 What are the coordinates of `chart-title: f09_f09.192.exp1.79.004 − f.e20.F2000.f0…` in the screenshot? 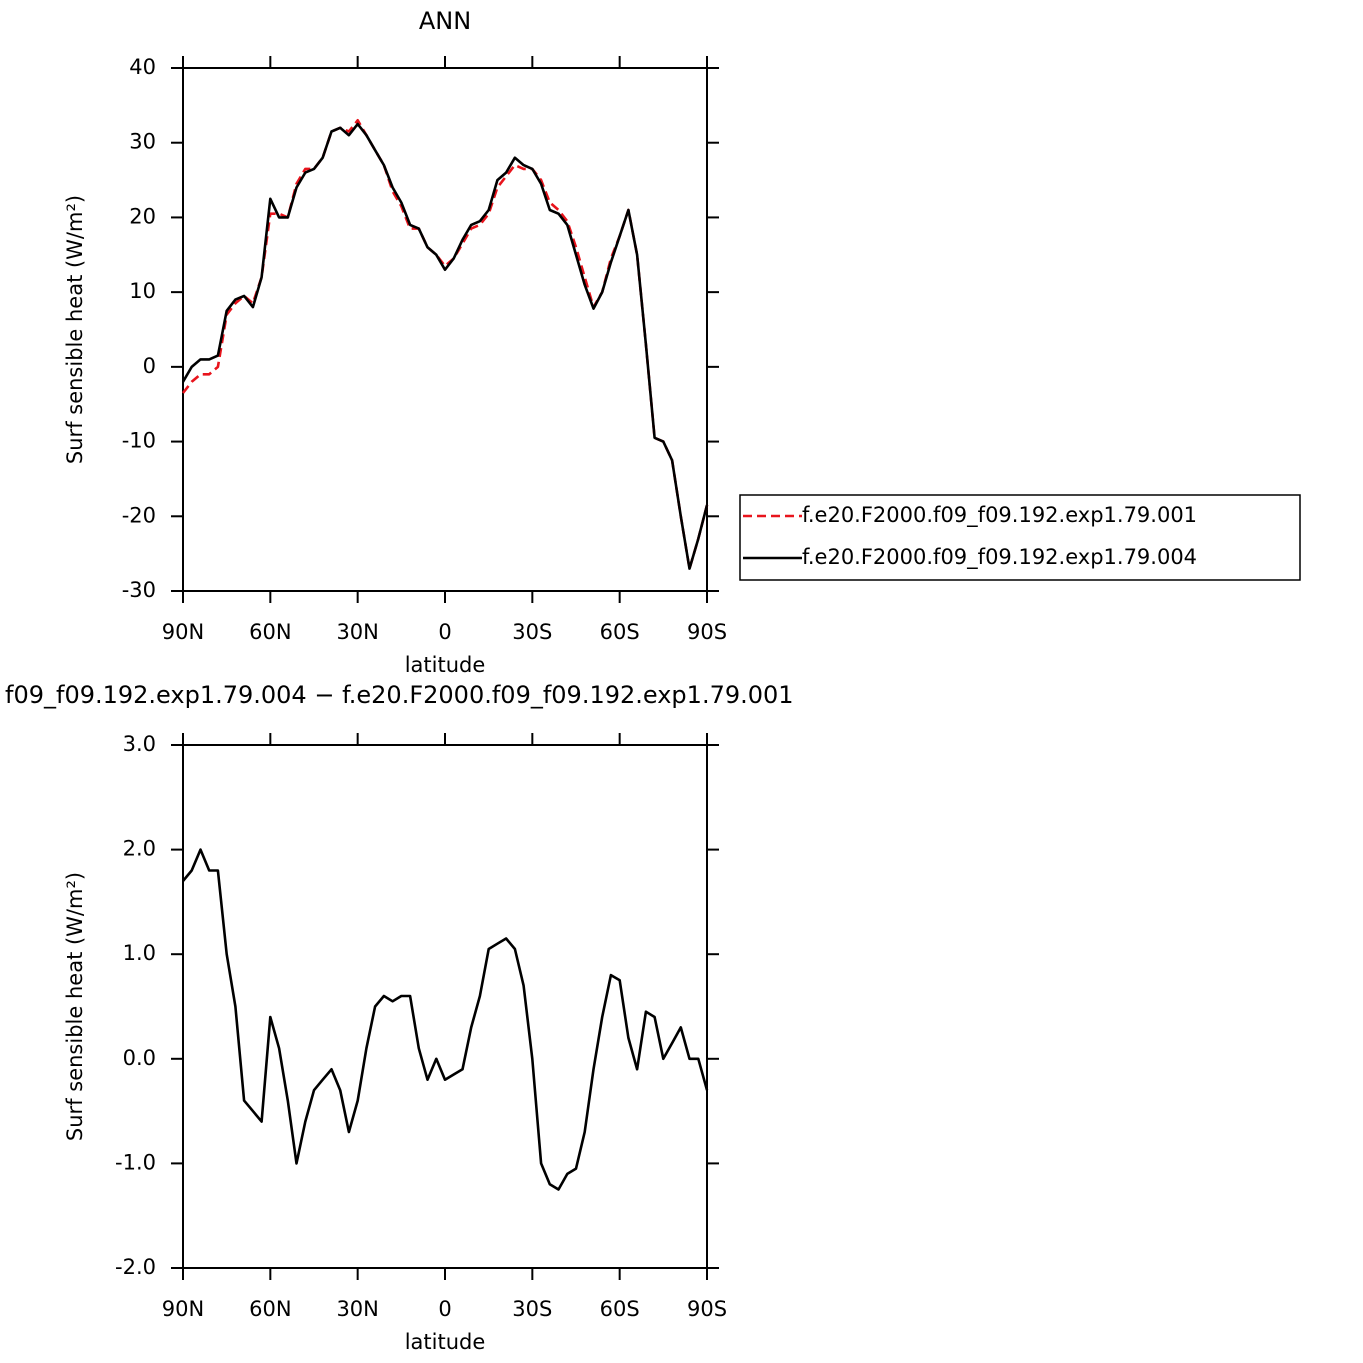 It's located at (399, 695).